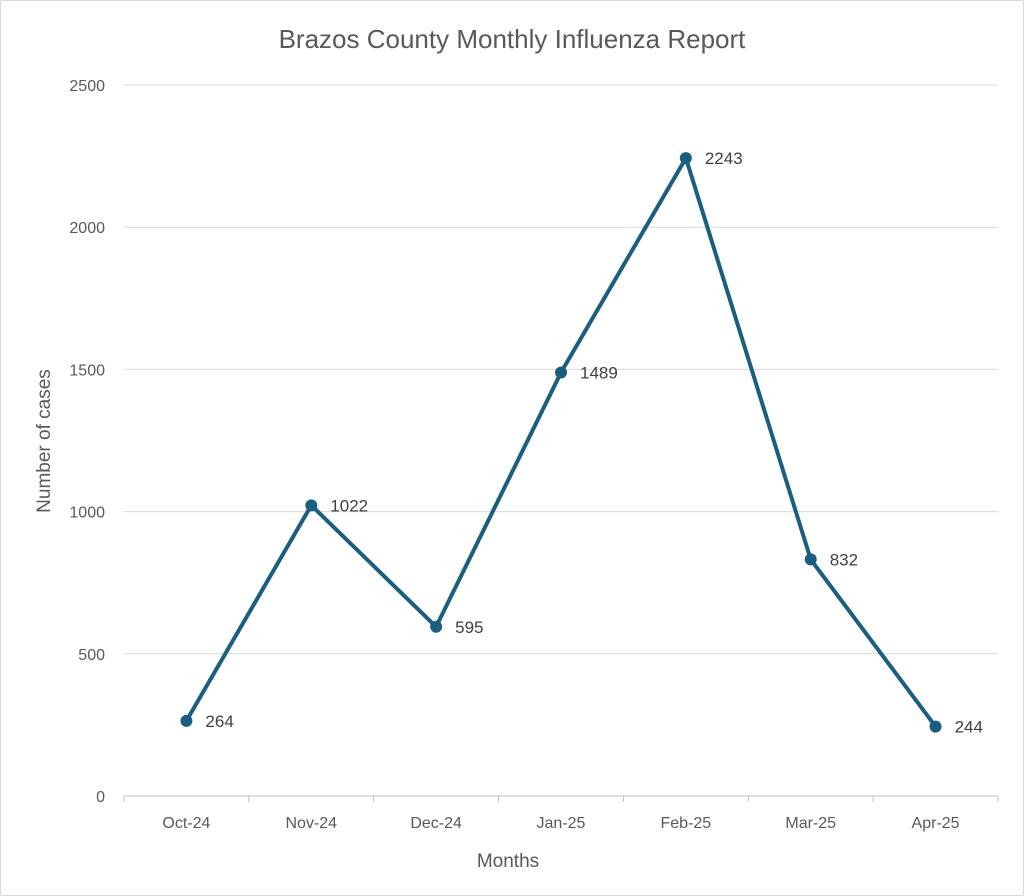  What do you see at coordinates (844, 559) in the screenshot?
I see `data-label: 832` at bounding box center [844, 559].